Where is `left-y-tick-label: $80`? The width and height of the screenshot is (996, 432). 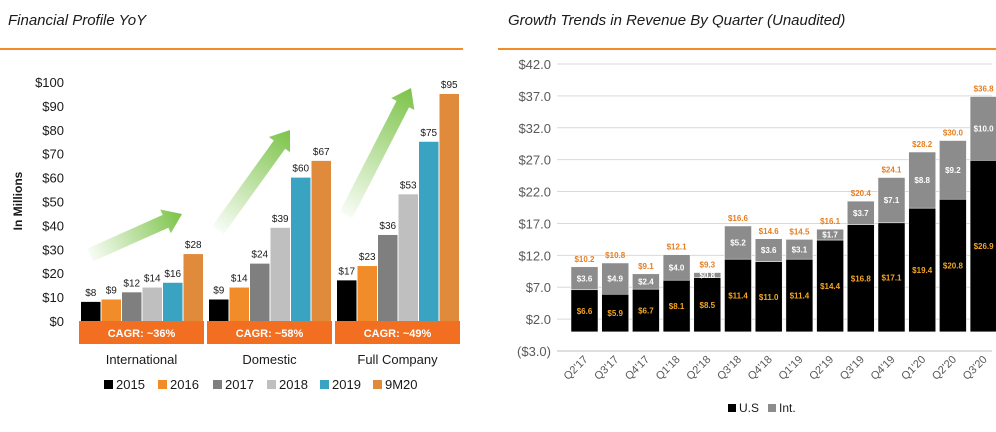 left-y-tick-label: $80 is located at coordinates (53, 130).